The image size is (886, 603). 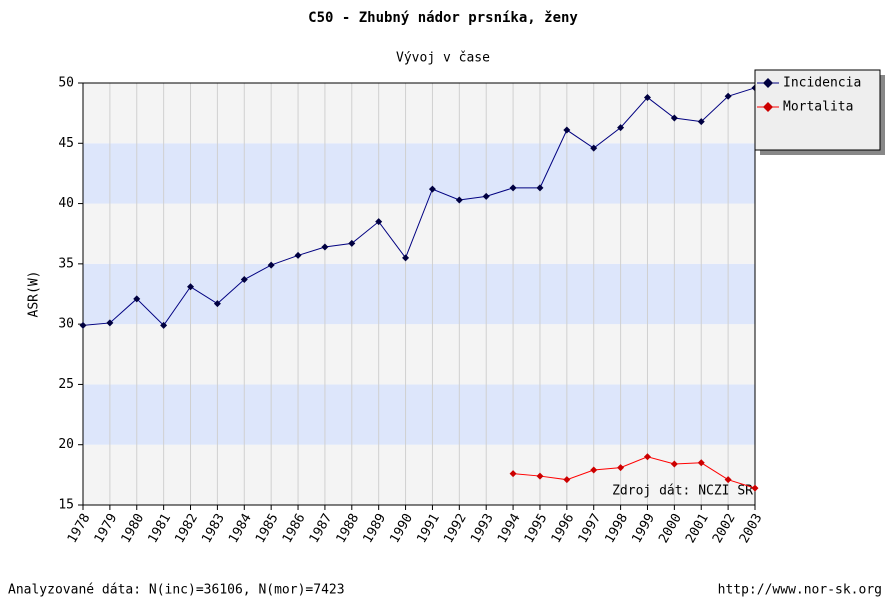 I want to click on y-tick-label: 25, so click(x=66, y=384).